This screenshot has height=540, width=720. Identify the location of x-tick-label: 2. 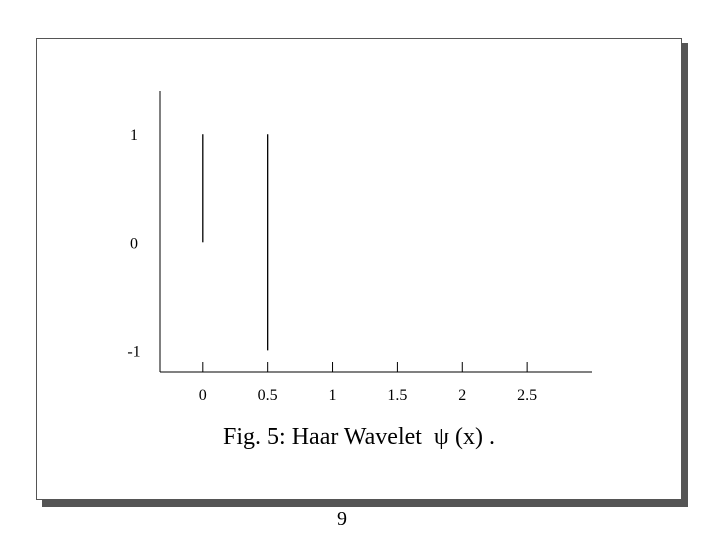
(462, 395).